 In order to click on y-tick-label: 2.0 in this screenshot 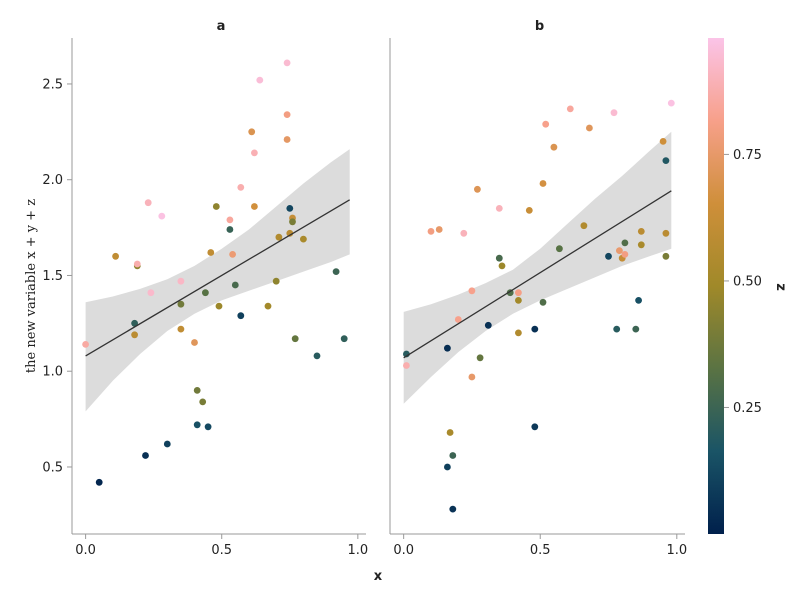, I will do `click(52, 180)`.